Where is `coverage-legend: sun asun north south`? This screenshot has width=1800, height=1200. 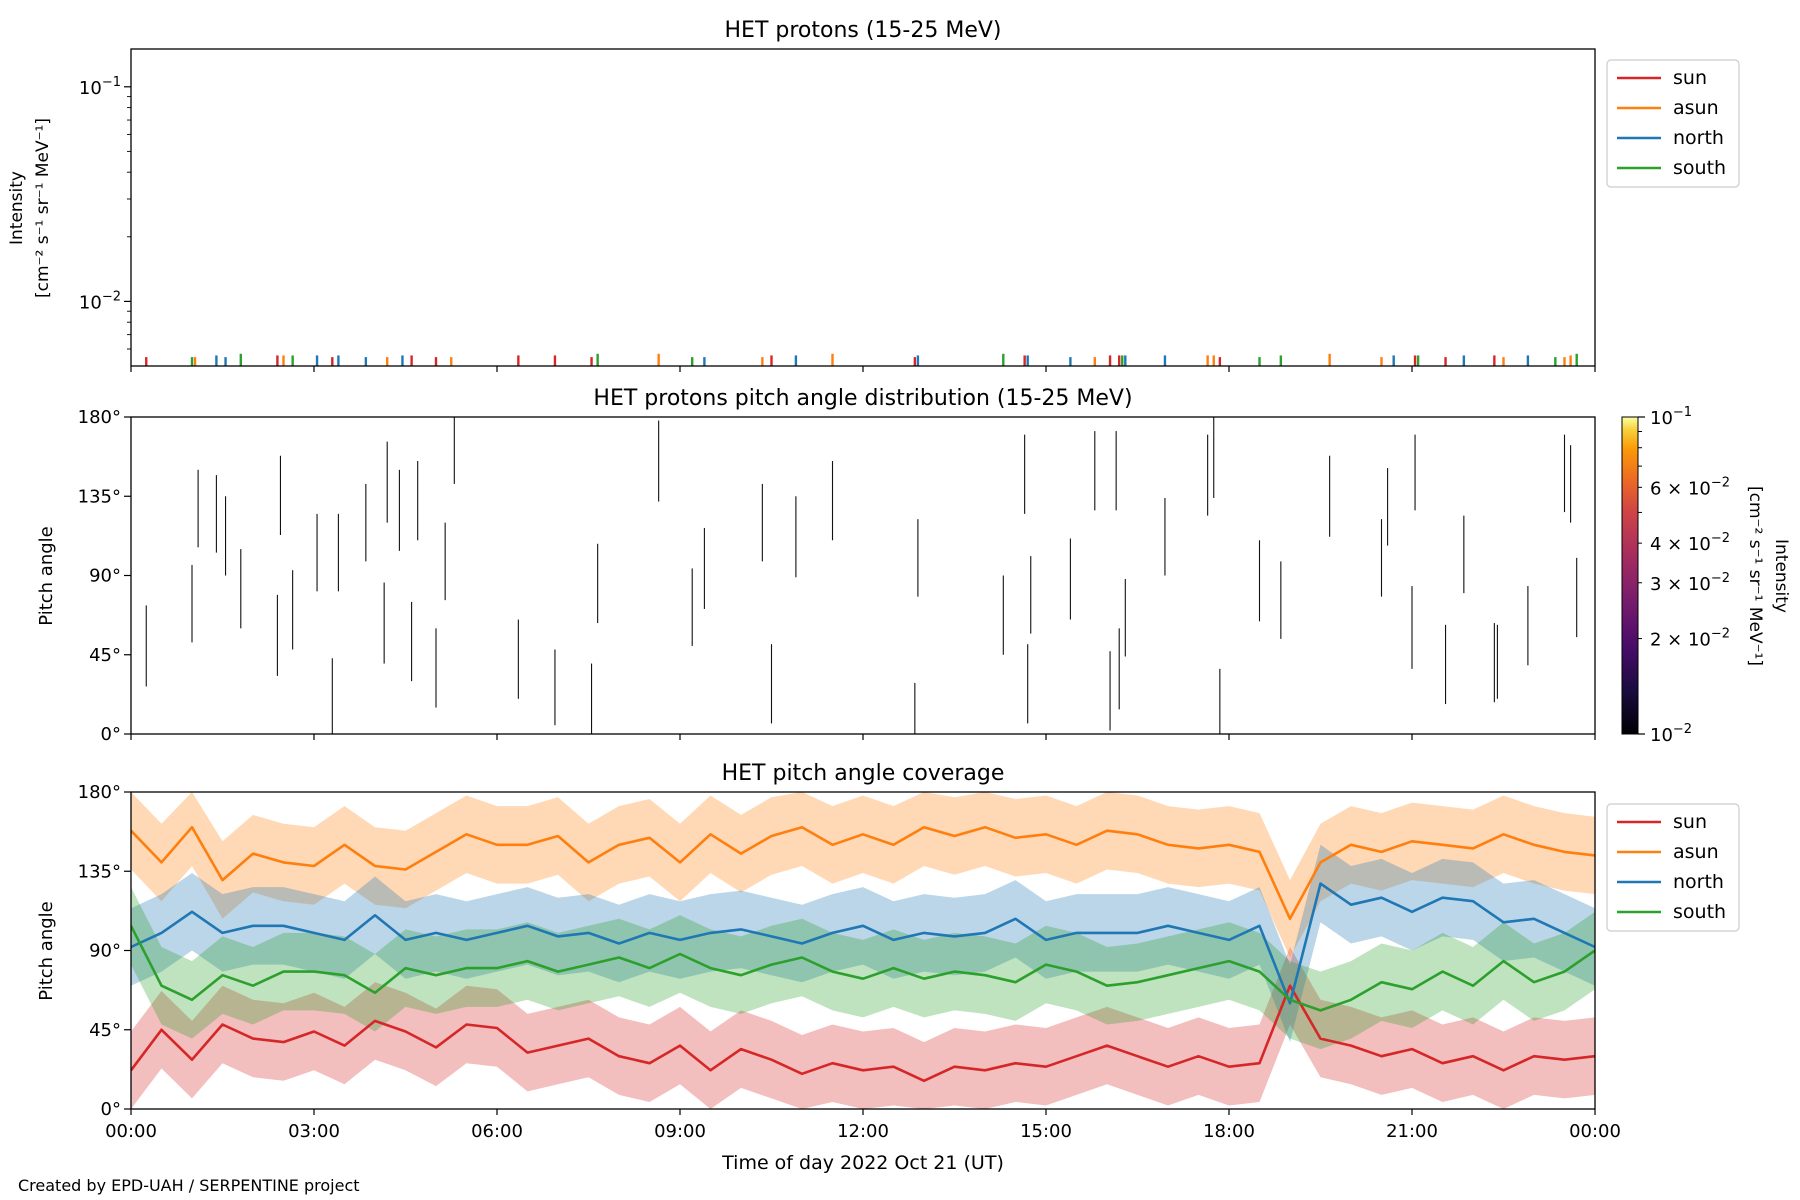 coverage-legend: sun asun north south is located at coordinates (1673, 867).